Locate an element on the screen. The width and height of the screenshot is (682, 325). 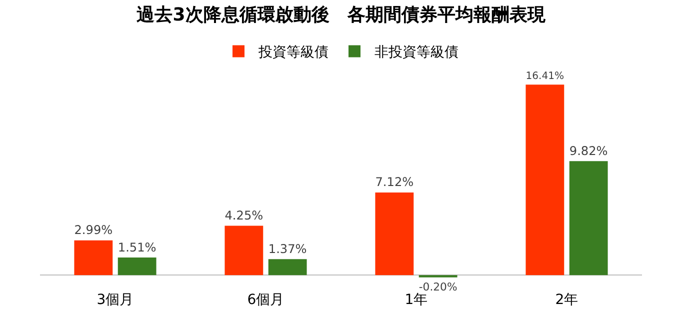
legend-label: 非投資等級債 is located at coordinates (416, 52).